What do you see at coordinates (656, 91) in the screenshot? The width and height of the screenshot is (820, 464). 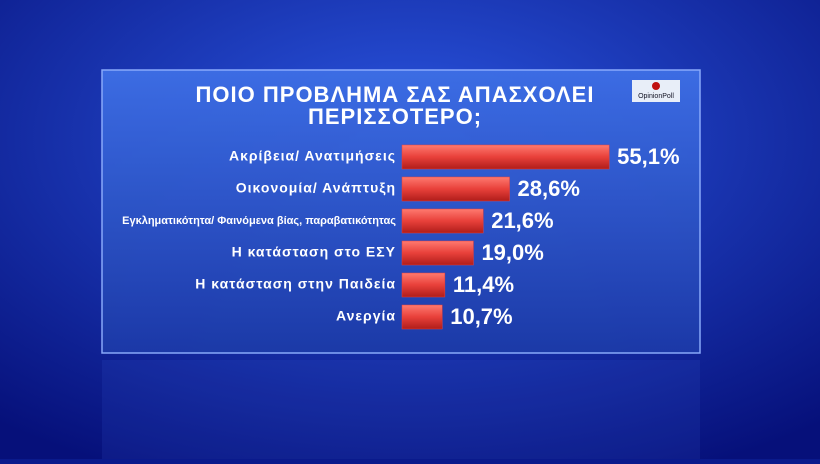 I see `logo-box` at bounding box center [656, 91].